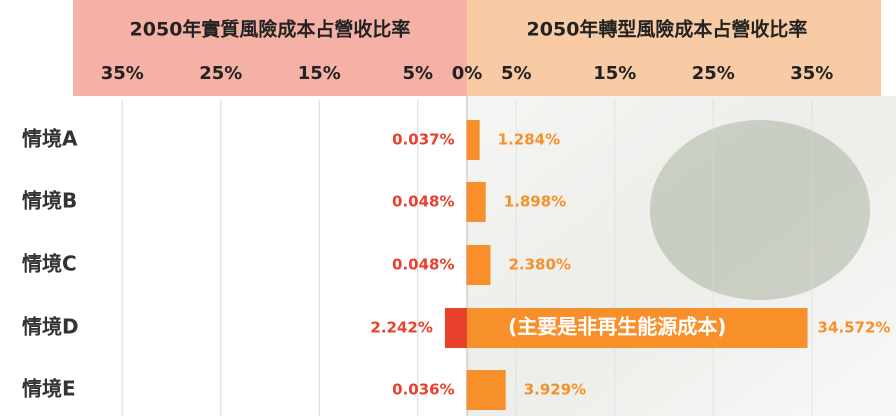 This screenshot has width=896, height=416. What do you see at coordinates (49, 264) in the screenshot?
I see `category-label: 情境C` at bounding box center [49, 264].